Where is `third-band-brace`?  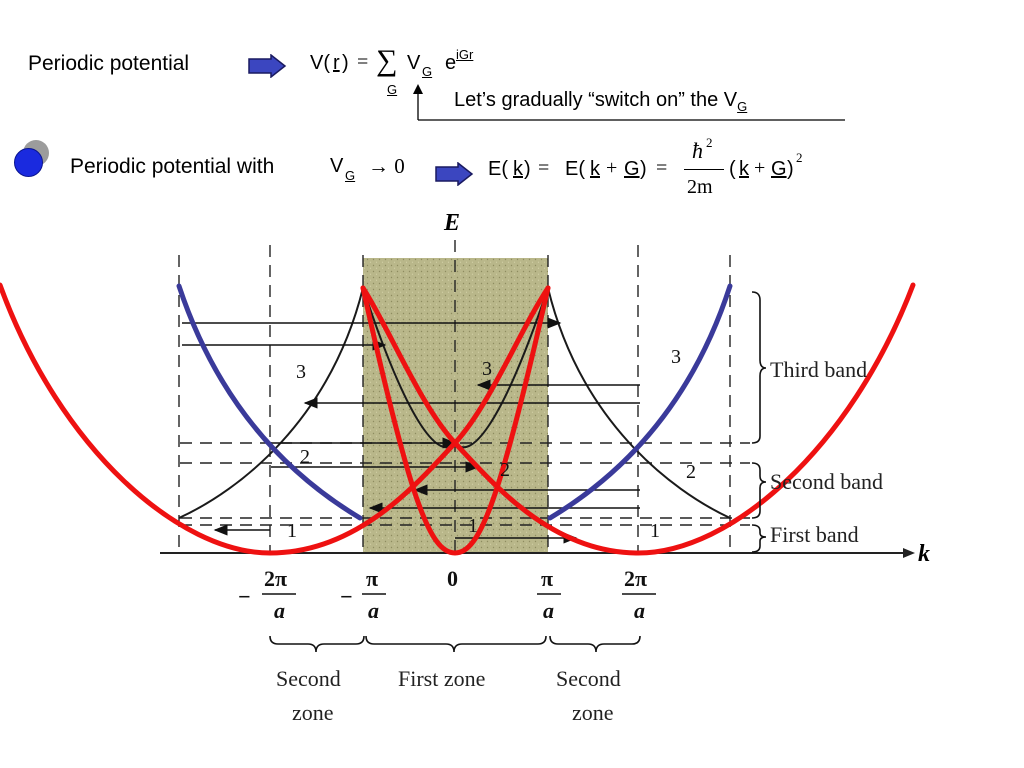 third-band-brace is located at coordinates (759, 367).